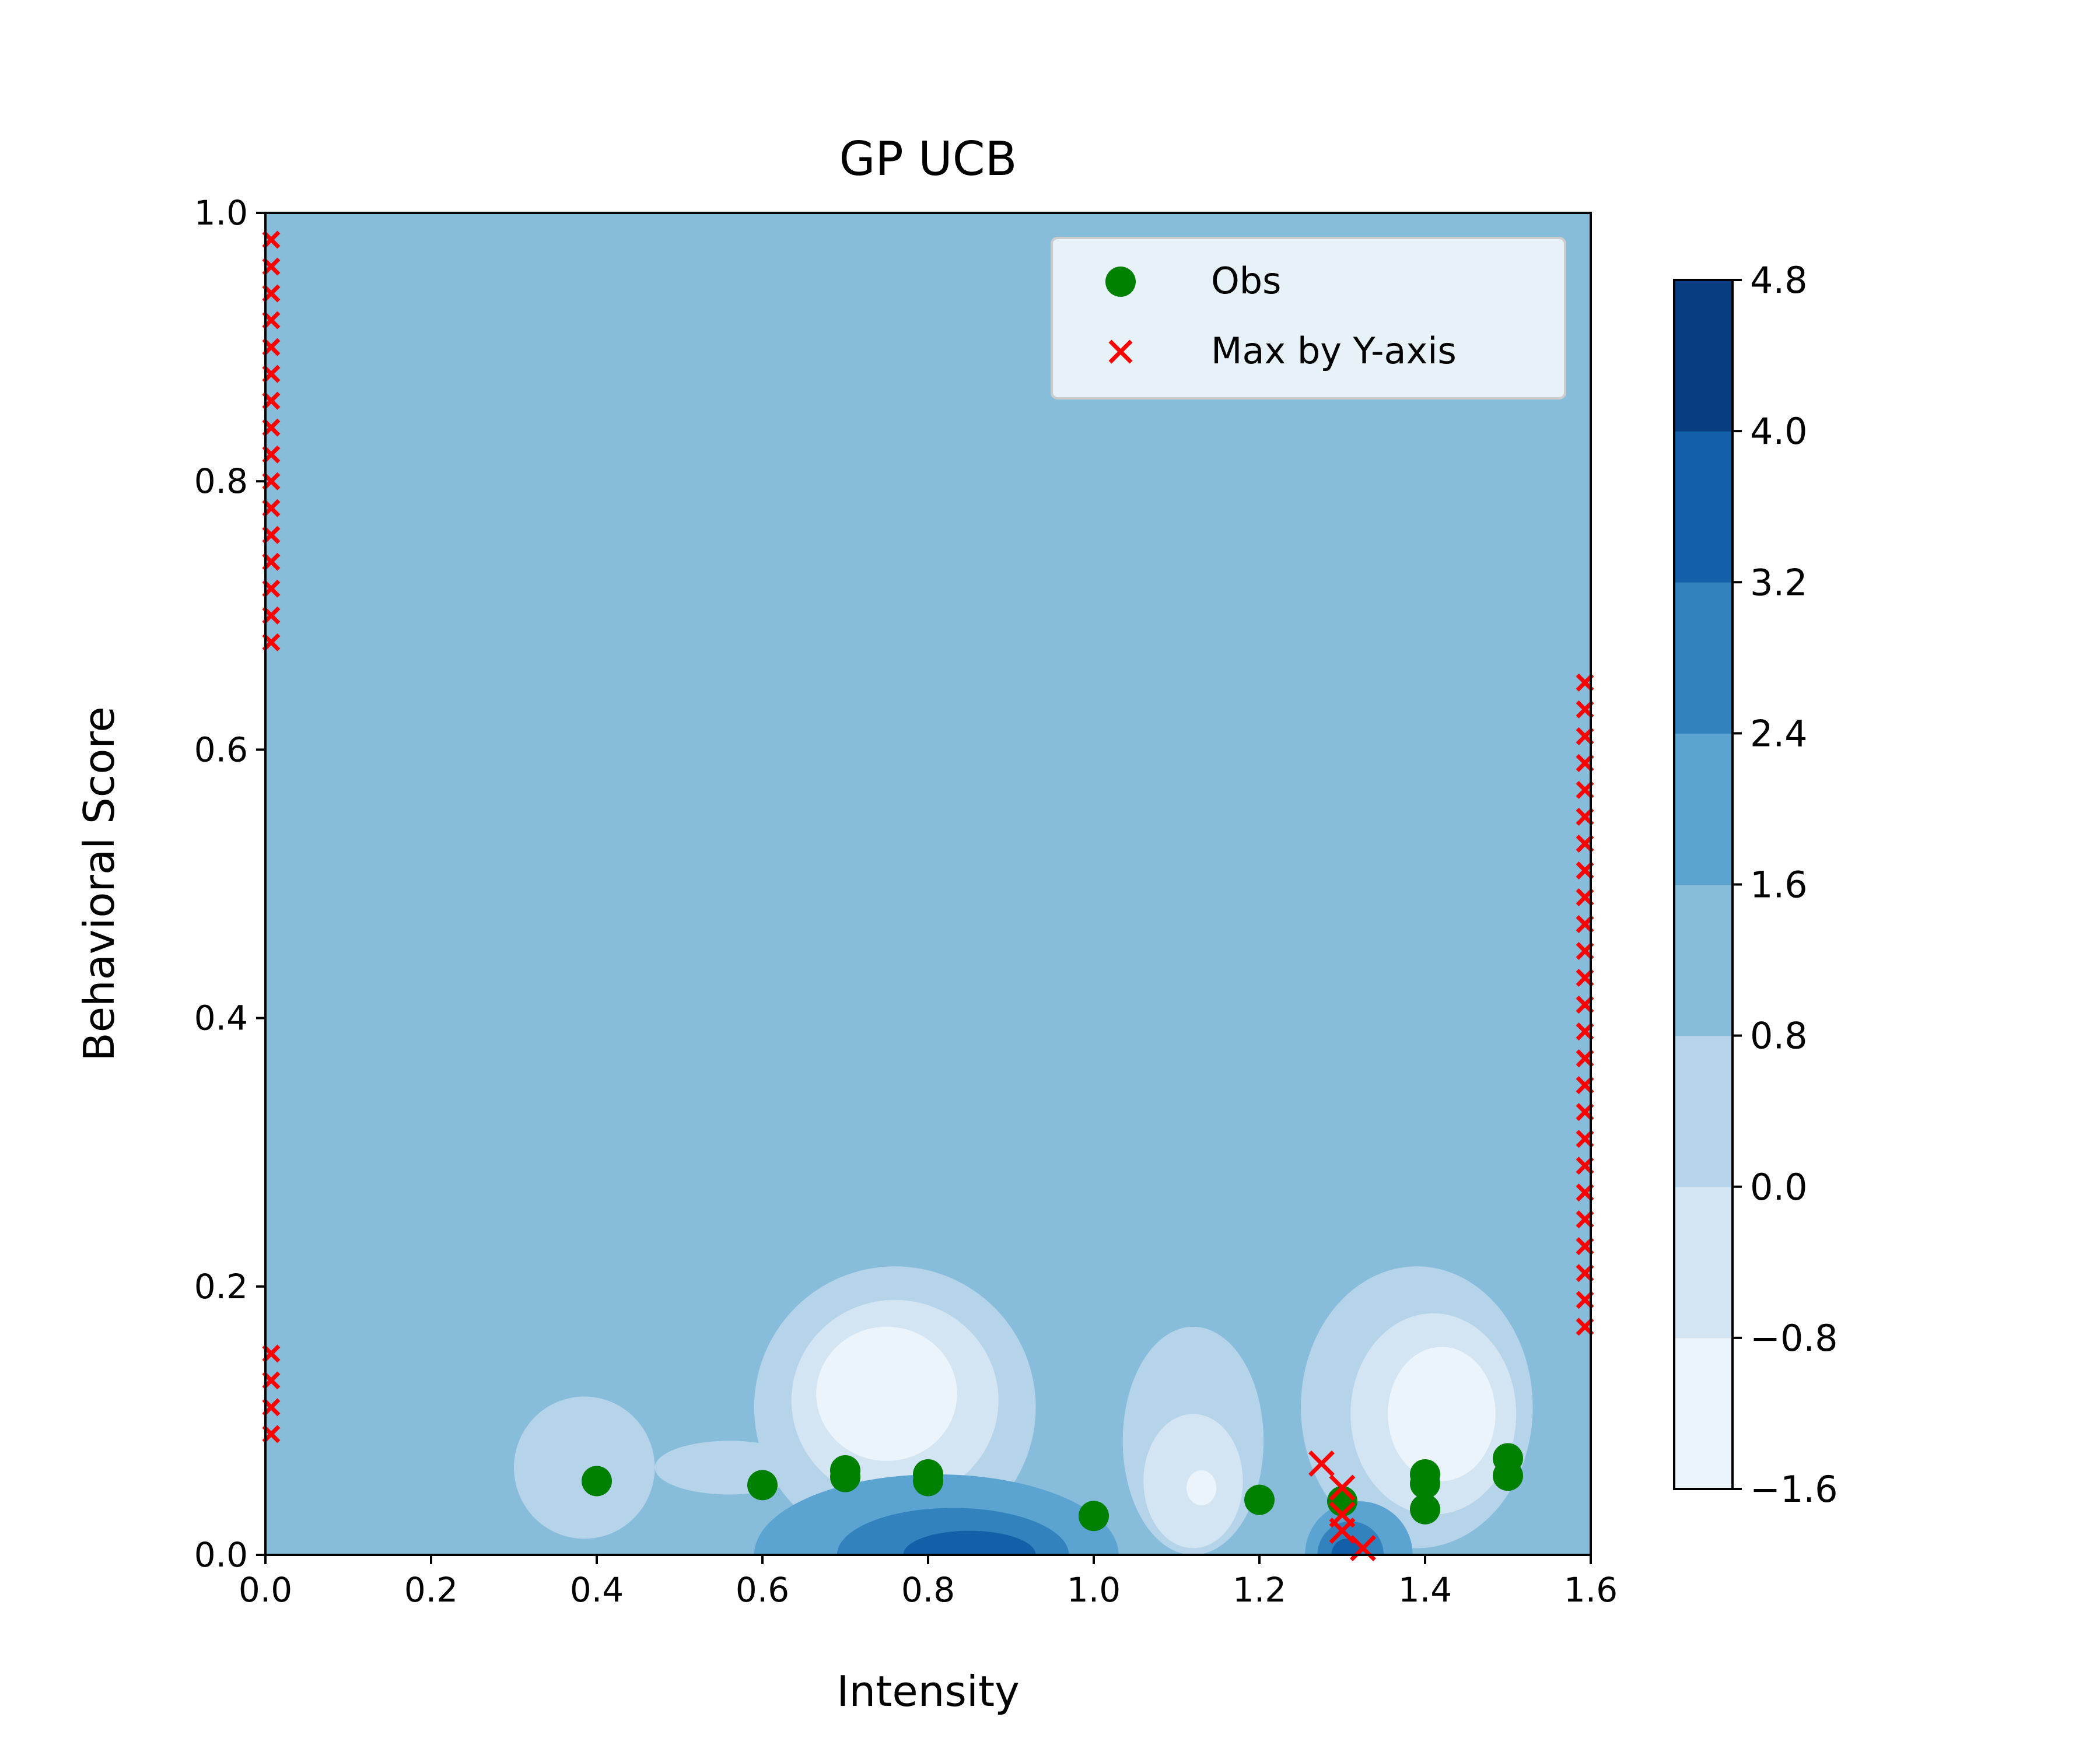  What do you see at coordinates (1779, 582) in the screenshot?
I see `colorbar-tick-label: 3.2` at bounding box center [1779, 582].